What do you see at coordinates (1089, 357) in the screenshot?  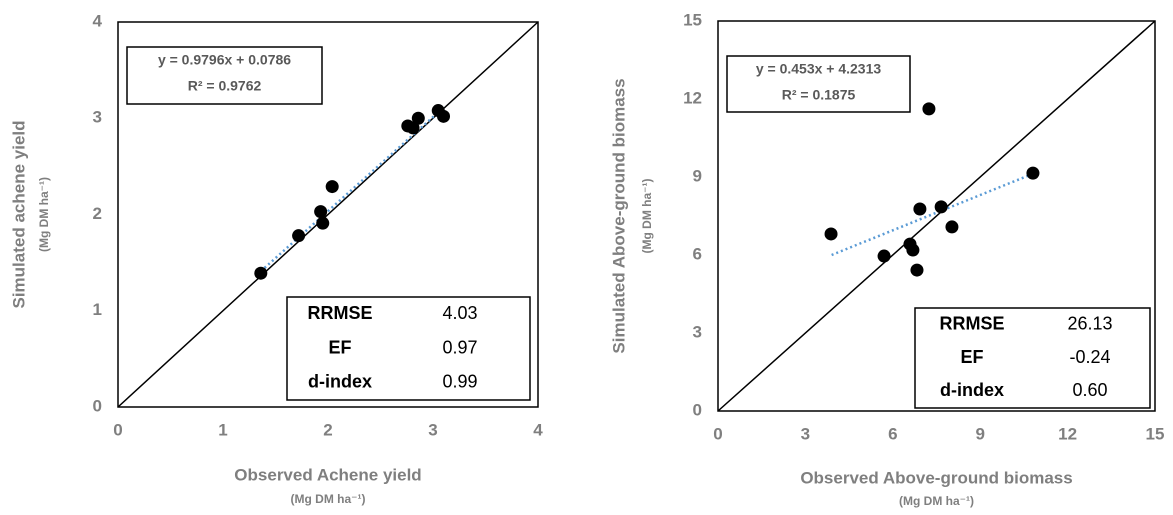 I see `stat-value: -0.24` at bounding box center [1089, 357].